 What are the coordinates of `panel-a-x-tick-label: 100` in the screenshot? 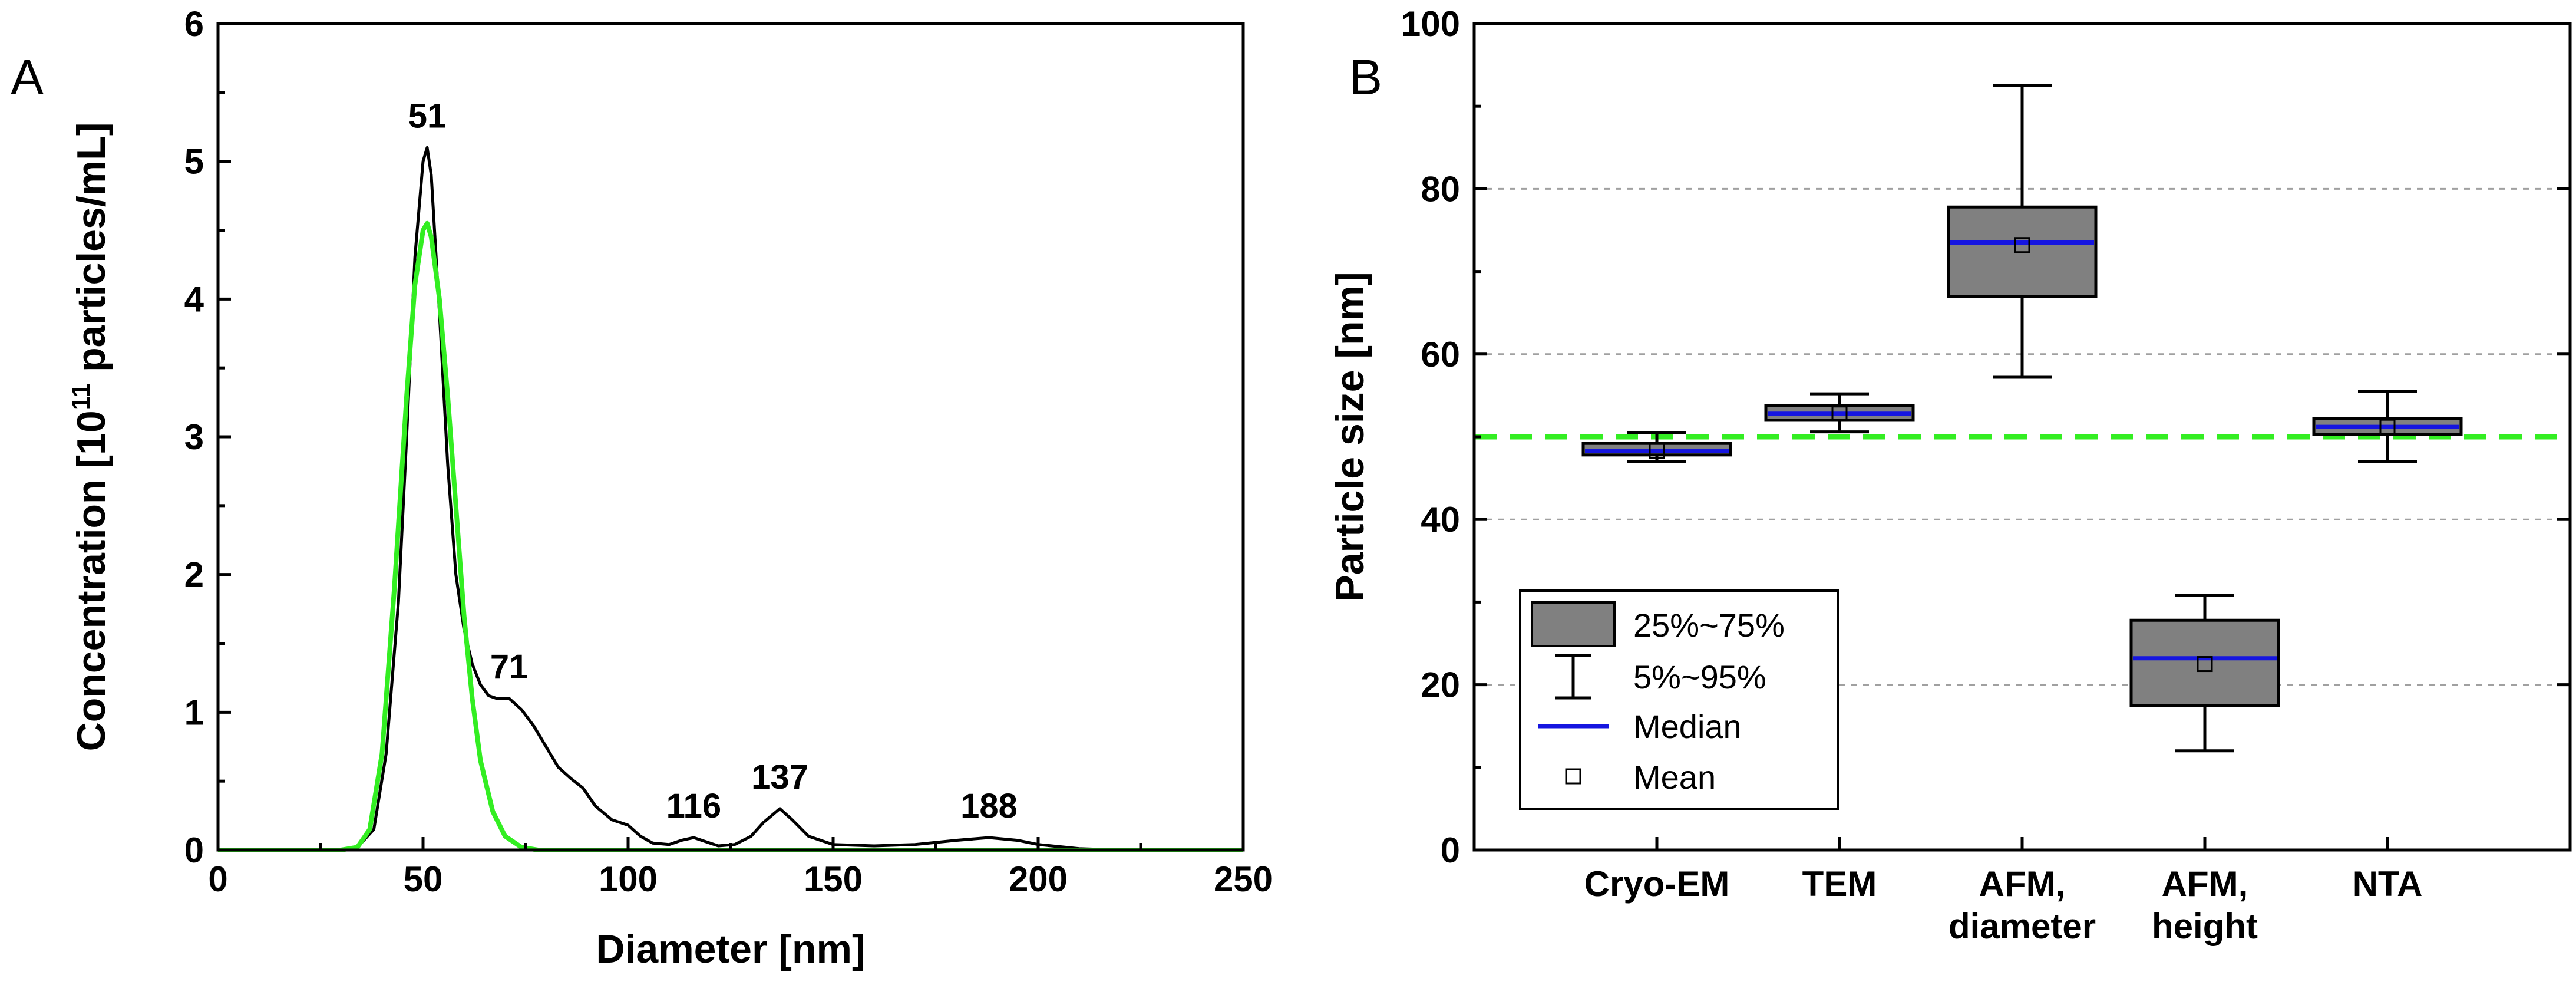 It's located at (628, 879).